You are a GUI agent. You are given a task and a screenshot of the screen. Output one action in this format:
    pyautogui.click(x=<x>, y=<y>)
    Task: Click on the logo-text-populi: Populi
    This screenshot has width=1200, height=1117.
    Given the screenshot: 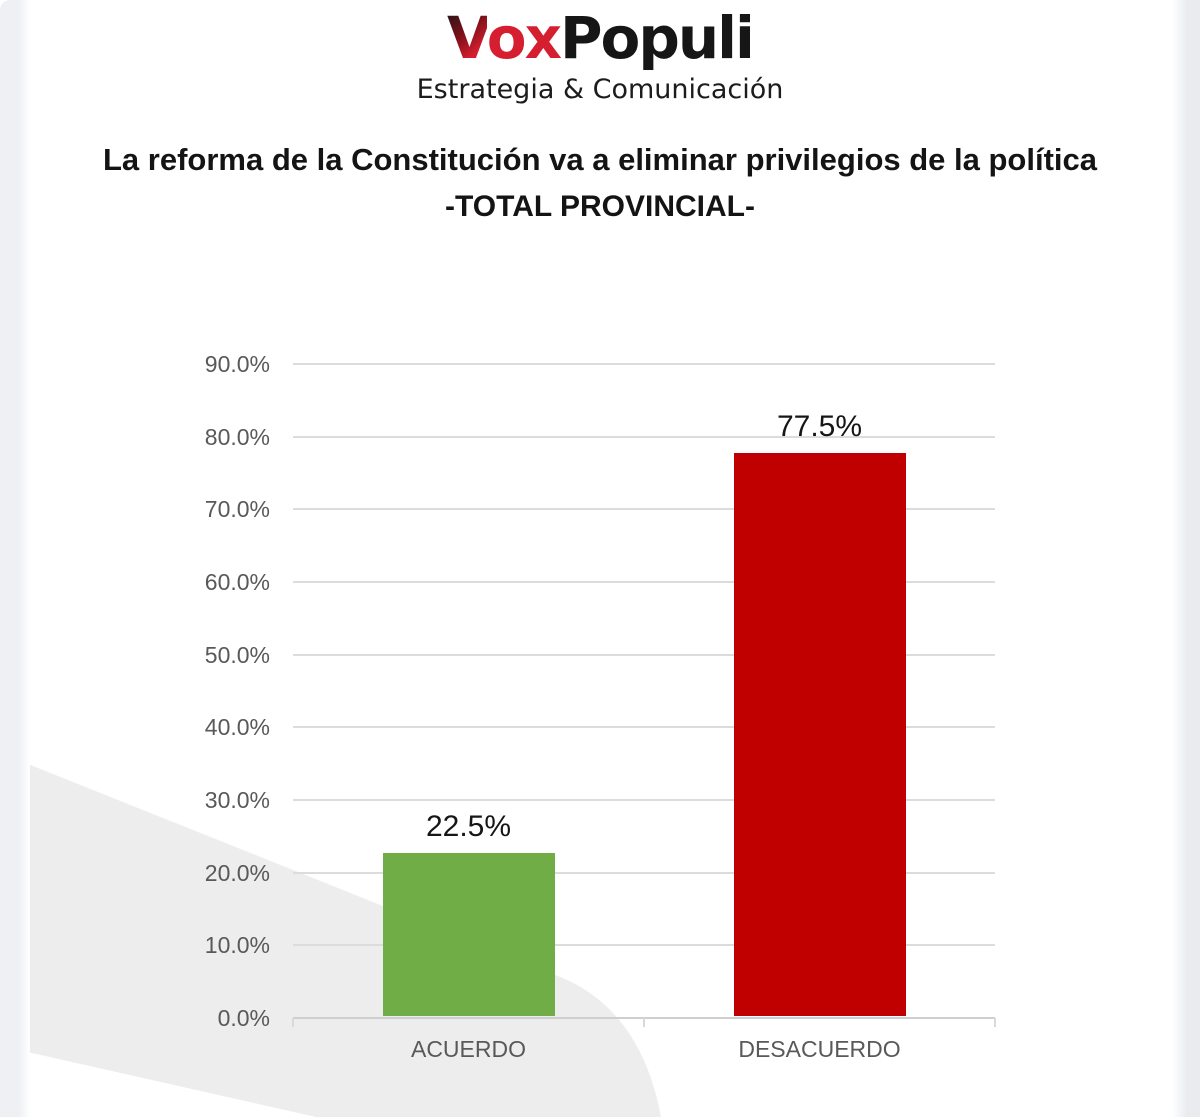 What is the action you would take?
    pyautogui.click(x=657, y=38)
    